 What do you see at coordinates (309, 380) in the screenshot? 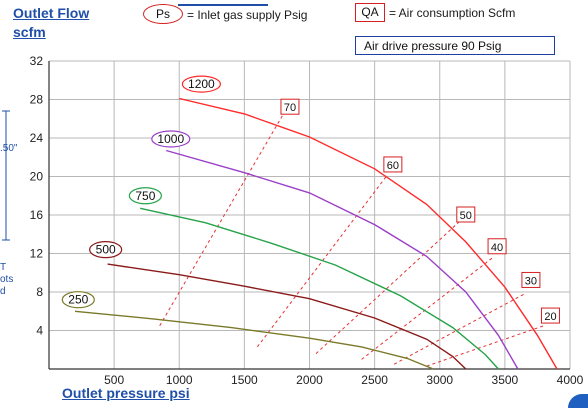
I see `x-tick-label-3: 2000` at bounding box center [309, 380].